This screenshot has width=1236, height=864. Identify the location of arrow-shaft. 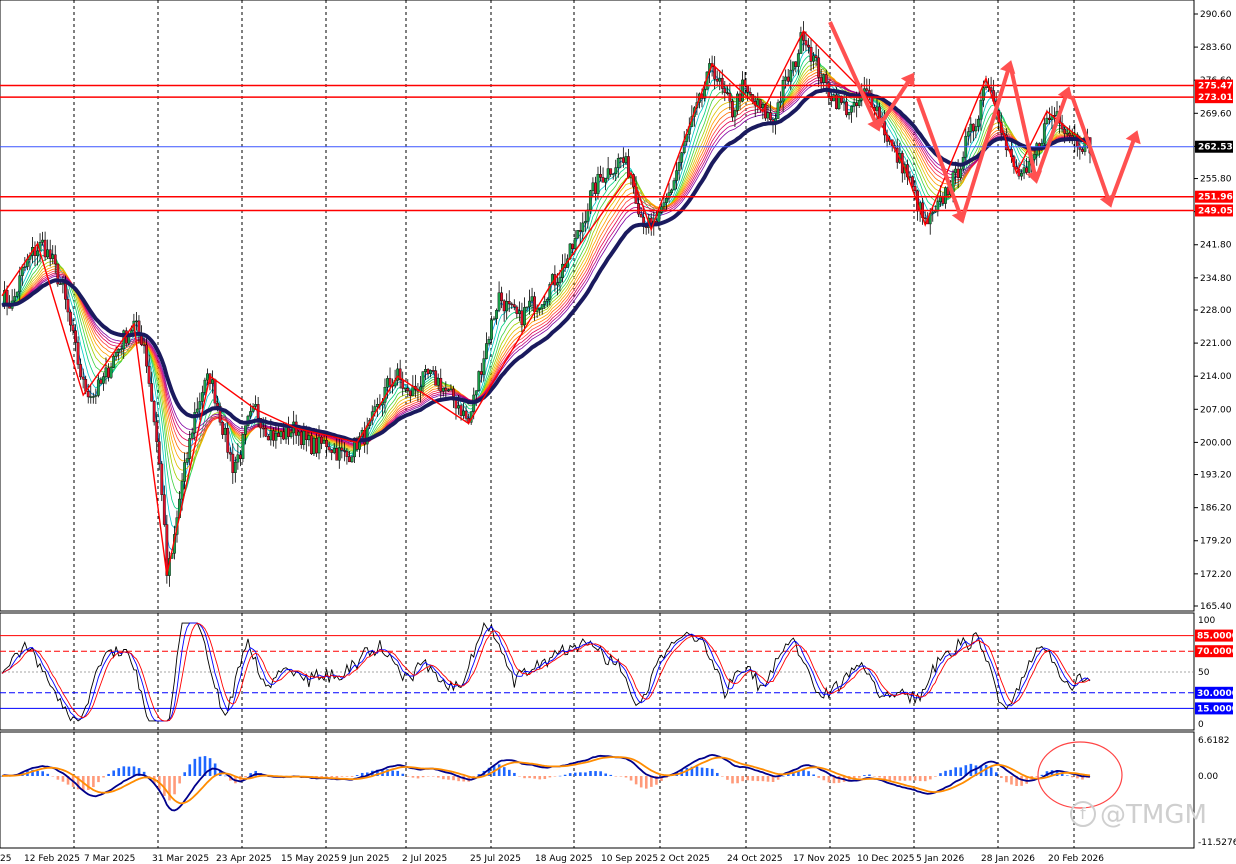
(986, 142).